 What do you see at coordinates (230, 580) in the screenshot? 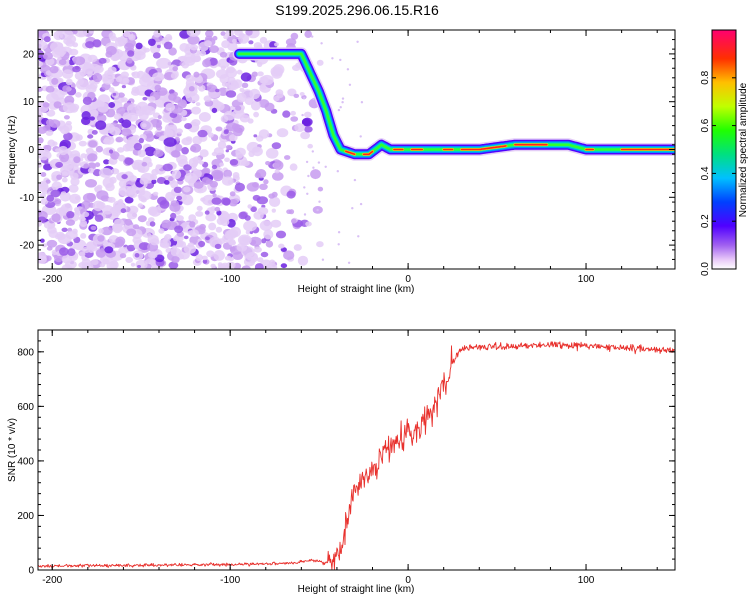
I see `x-tick-label: -100` at bounding box center [230, 580].